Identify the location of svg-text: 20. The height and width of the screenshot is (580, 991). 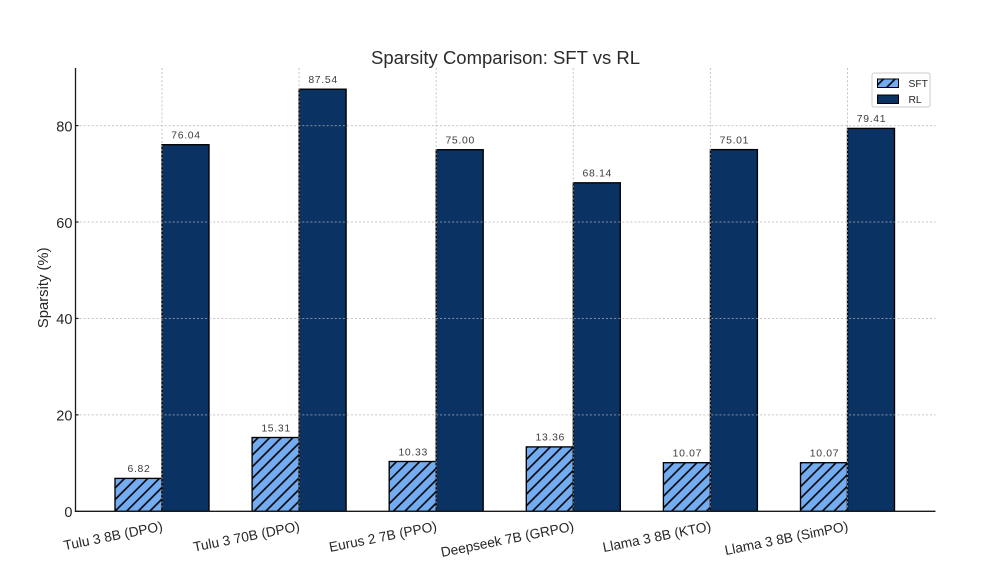
(64, 417).